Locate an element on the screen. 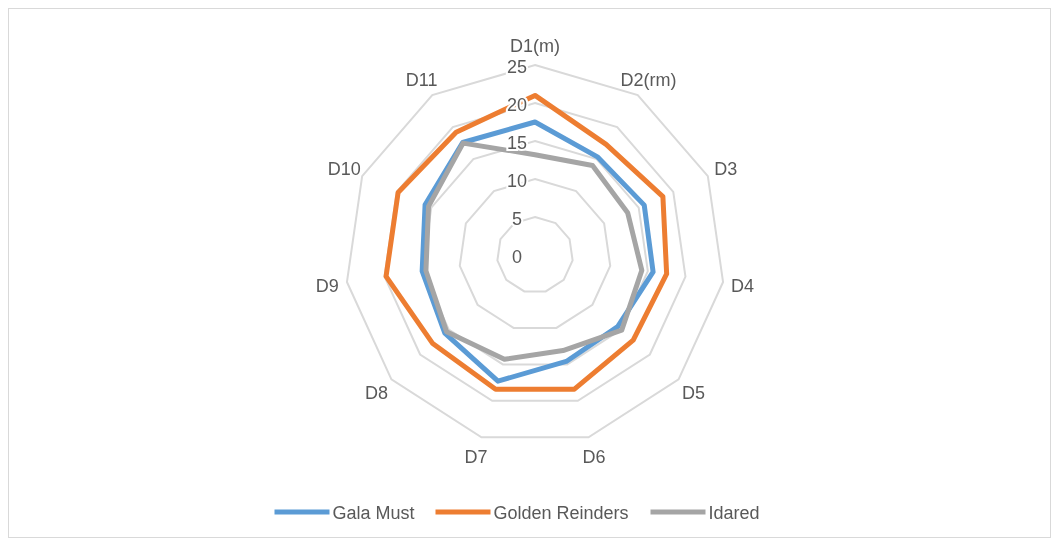  y-tick-label: 25 is located at coordinates (517, 67).